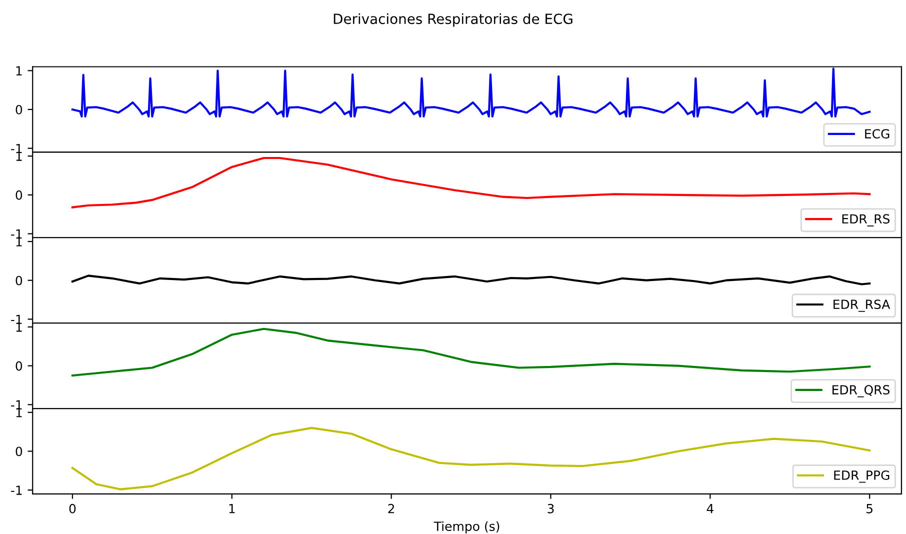  I want to click on legend-label: ECG, so click(877, 134).